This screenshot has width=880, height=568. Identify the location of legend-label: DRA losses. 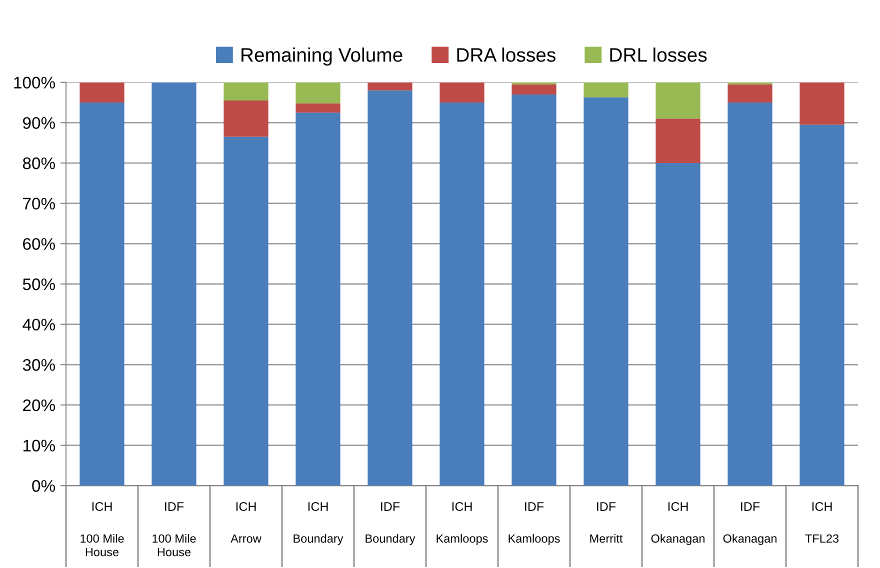
(506, 55).